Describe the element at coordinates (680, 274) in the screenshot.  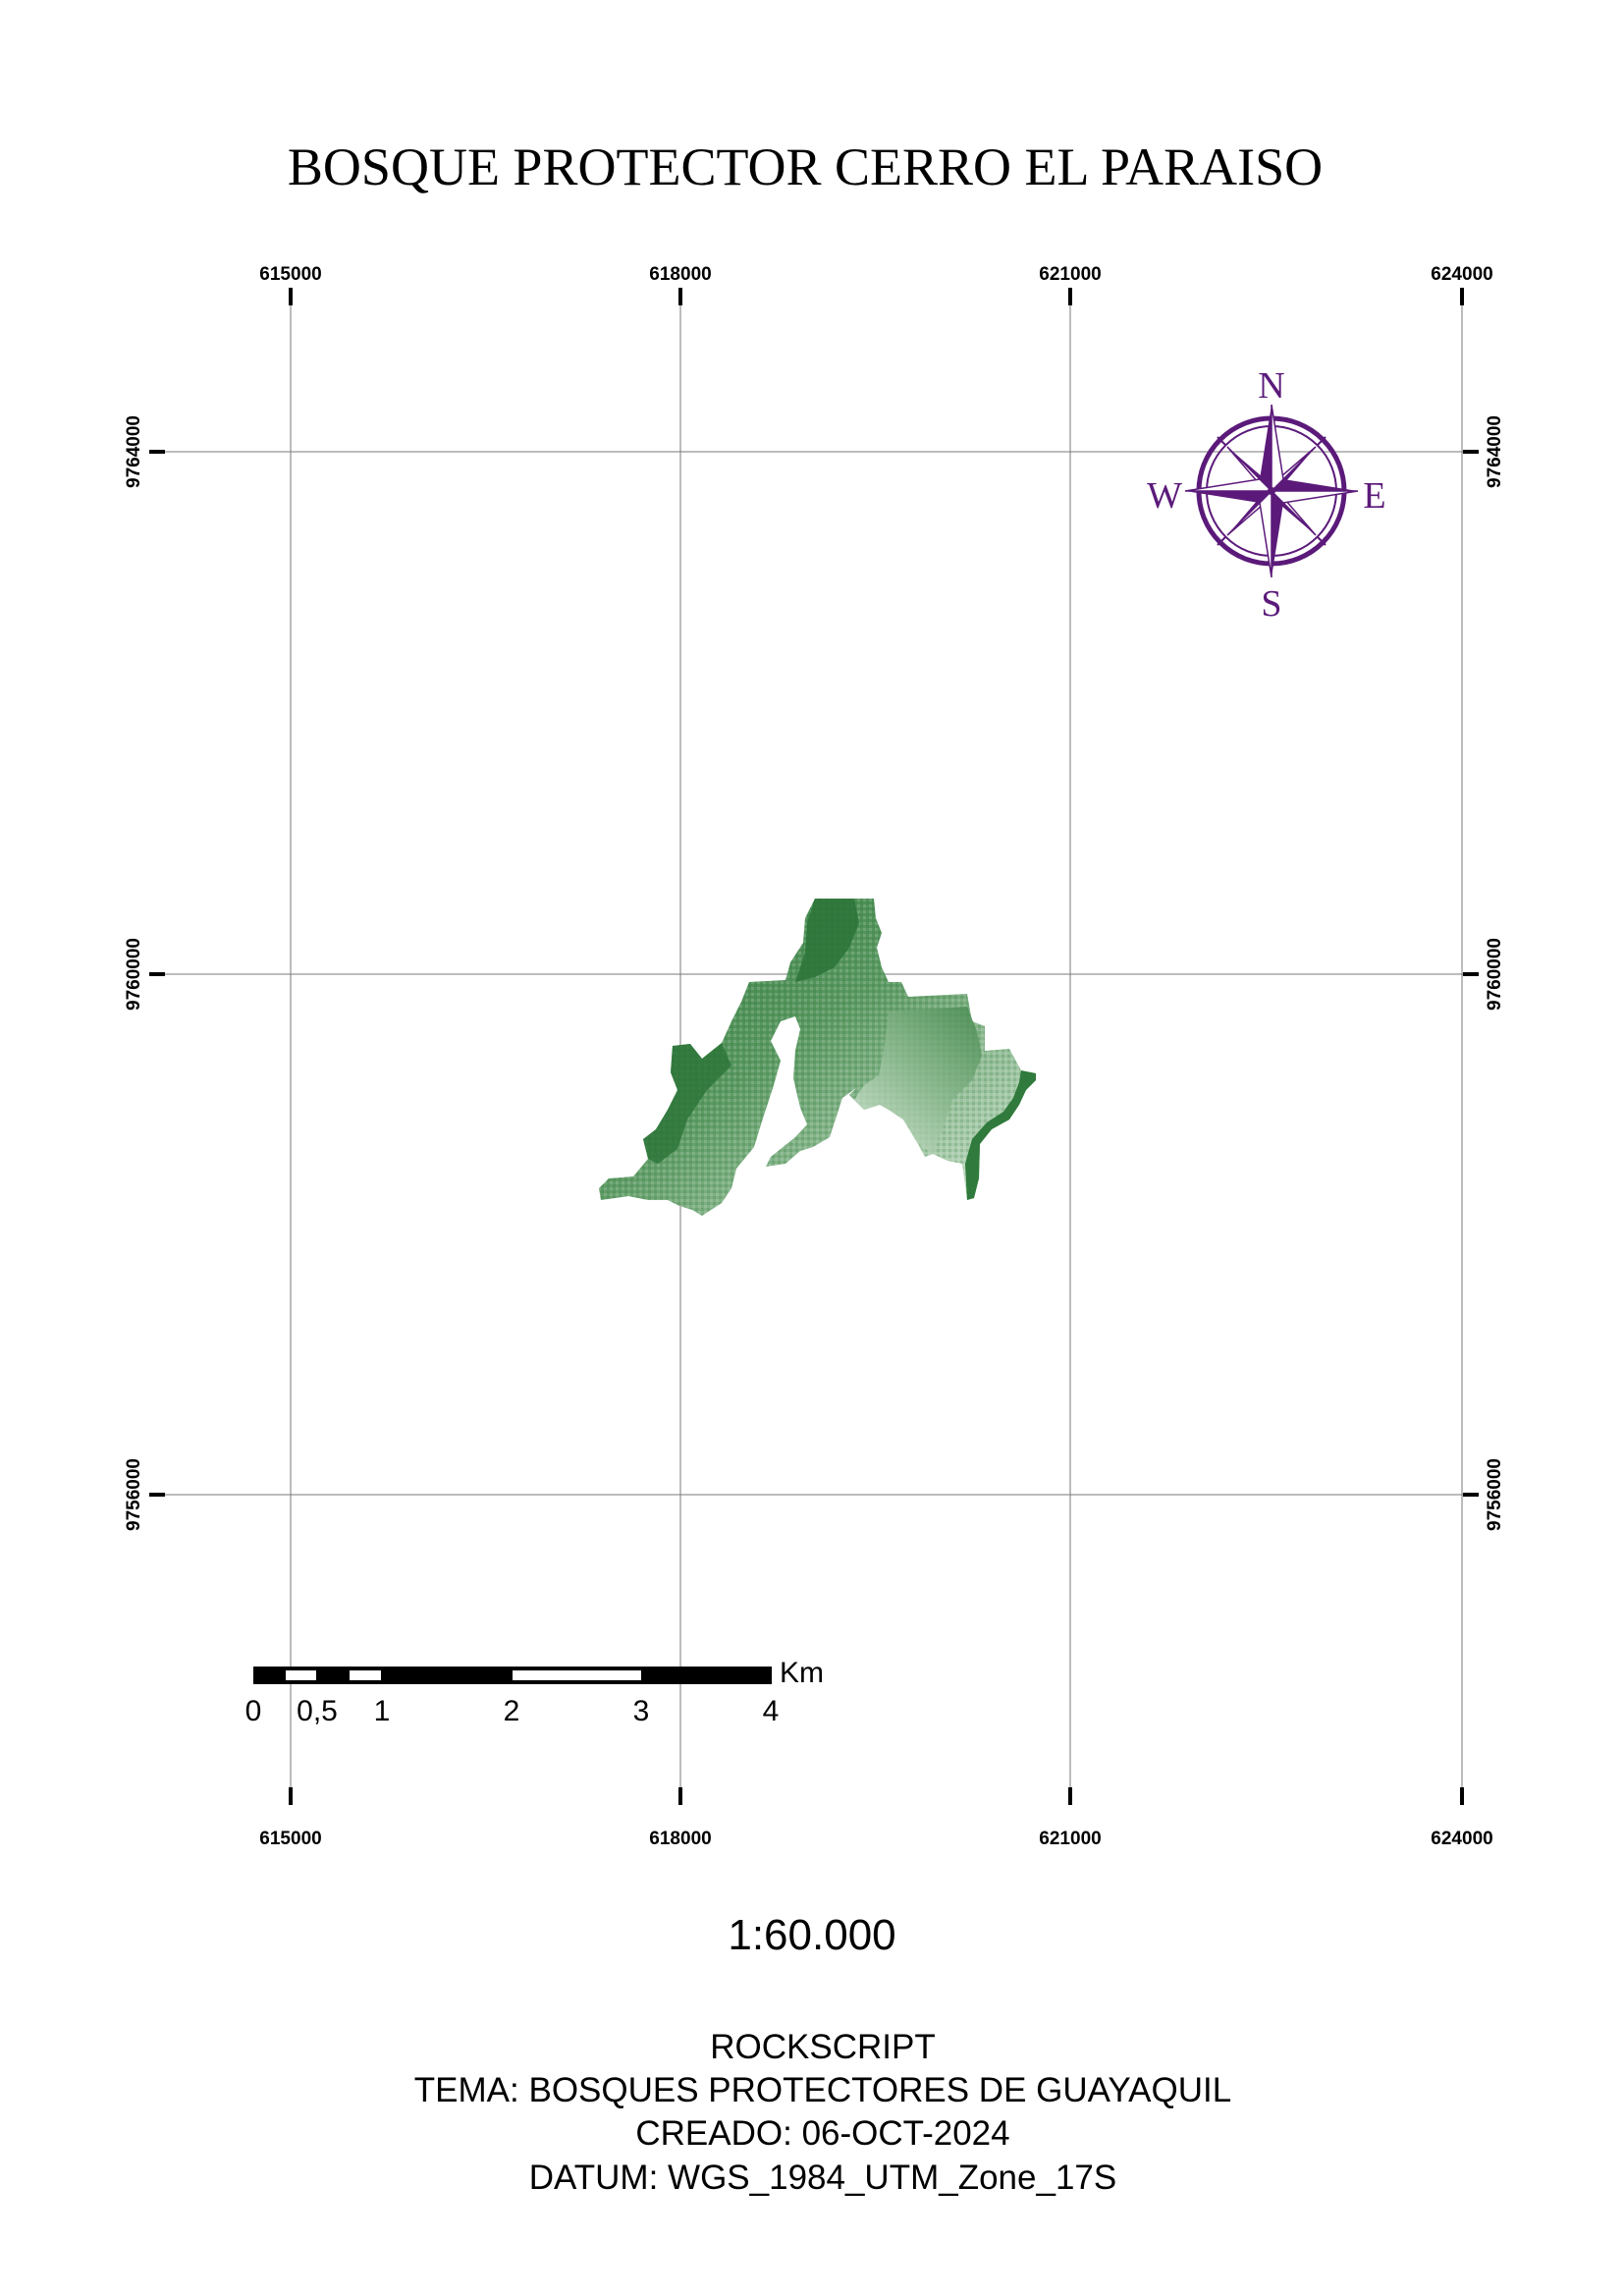
I see `x-label-top-2: 618000` at that location.